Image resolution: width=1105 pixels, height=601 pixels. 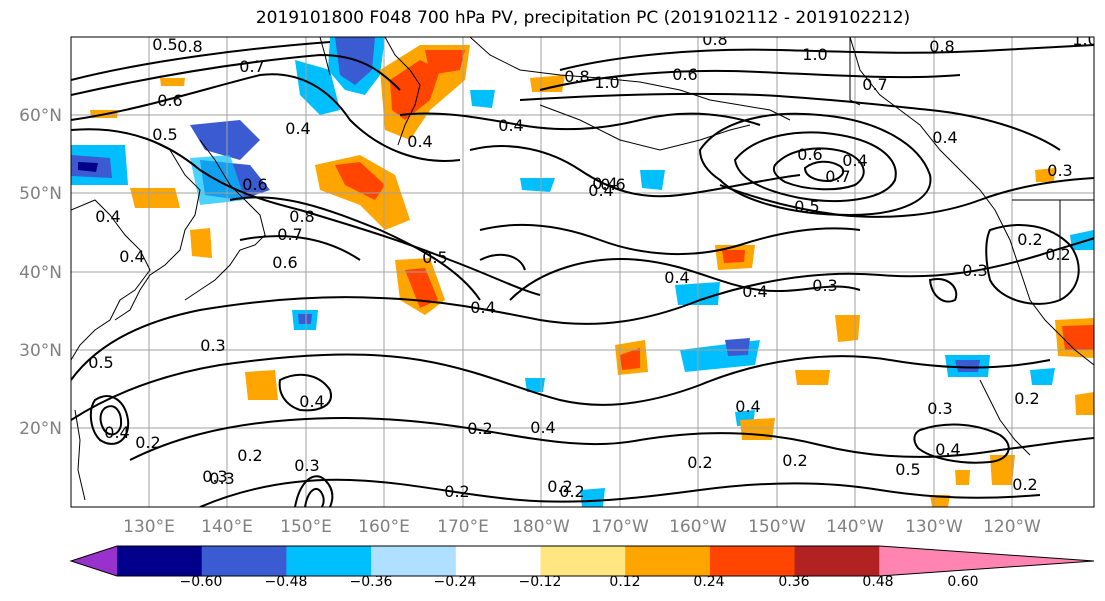 What do you see at coordinates (227, 527) in the screenshot?
I see `lon-label-140e: 140°E` at bounding box center [227, 527].